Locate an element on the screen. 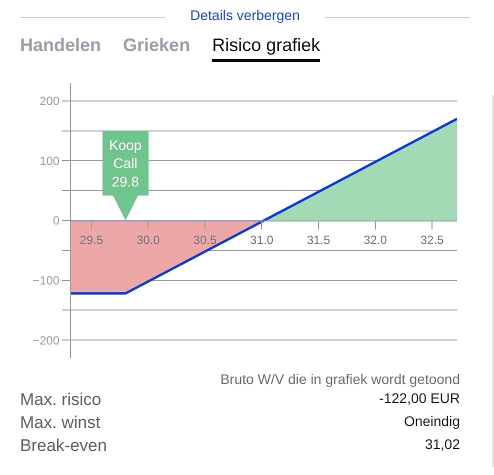 The image size is (494, 475). y-tick-label: −100 is located at coordinates (46, 280).